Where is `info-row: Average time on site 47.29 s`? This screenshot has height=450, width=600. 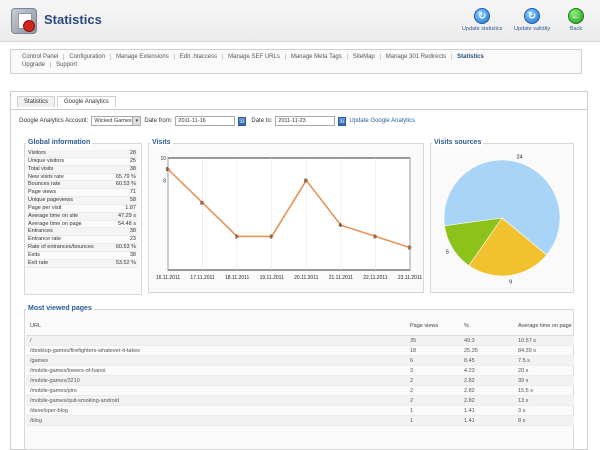
info-row: Average time on site 47.29 s is located at coordinates (82, 216).